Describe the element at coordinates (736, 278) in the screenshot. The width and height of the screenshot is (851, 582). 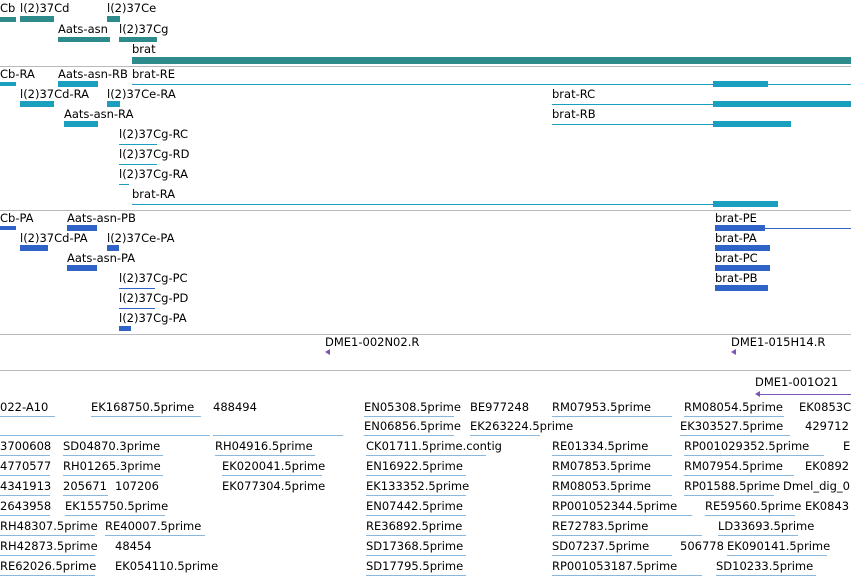
I see `protein-label: brat-PB` at that location.